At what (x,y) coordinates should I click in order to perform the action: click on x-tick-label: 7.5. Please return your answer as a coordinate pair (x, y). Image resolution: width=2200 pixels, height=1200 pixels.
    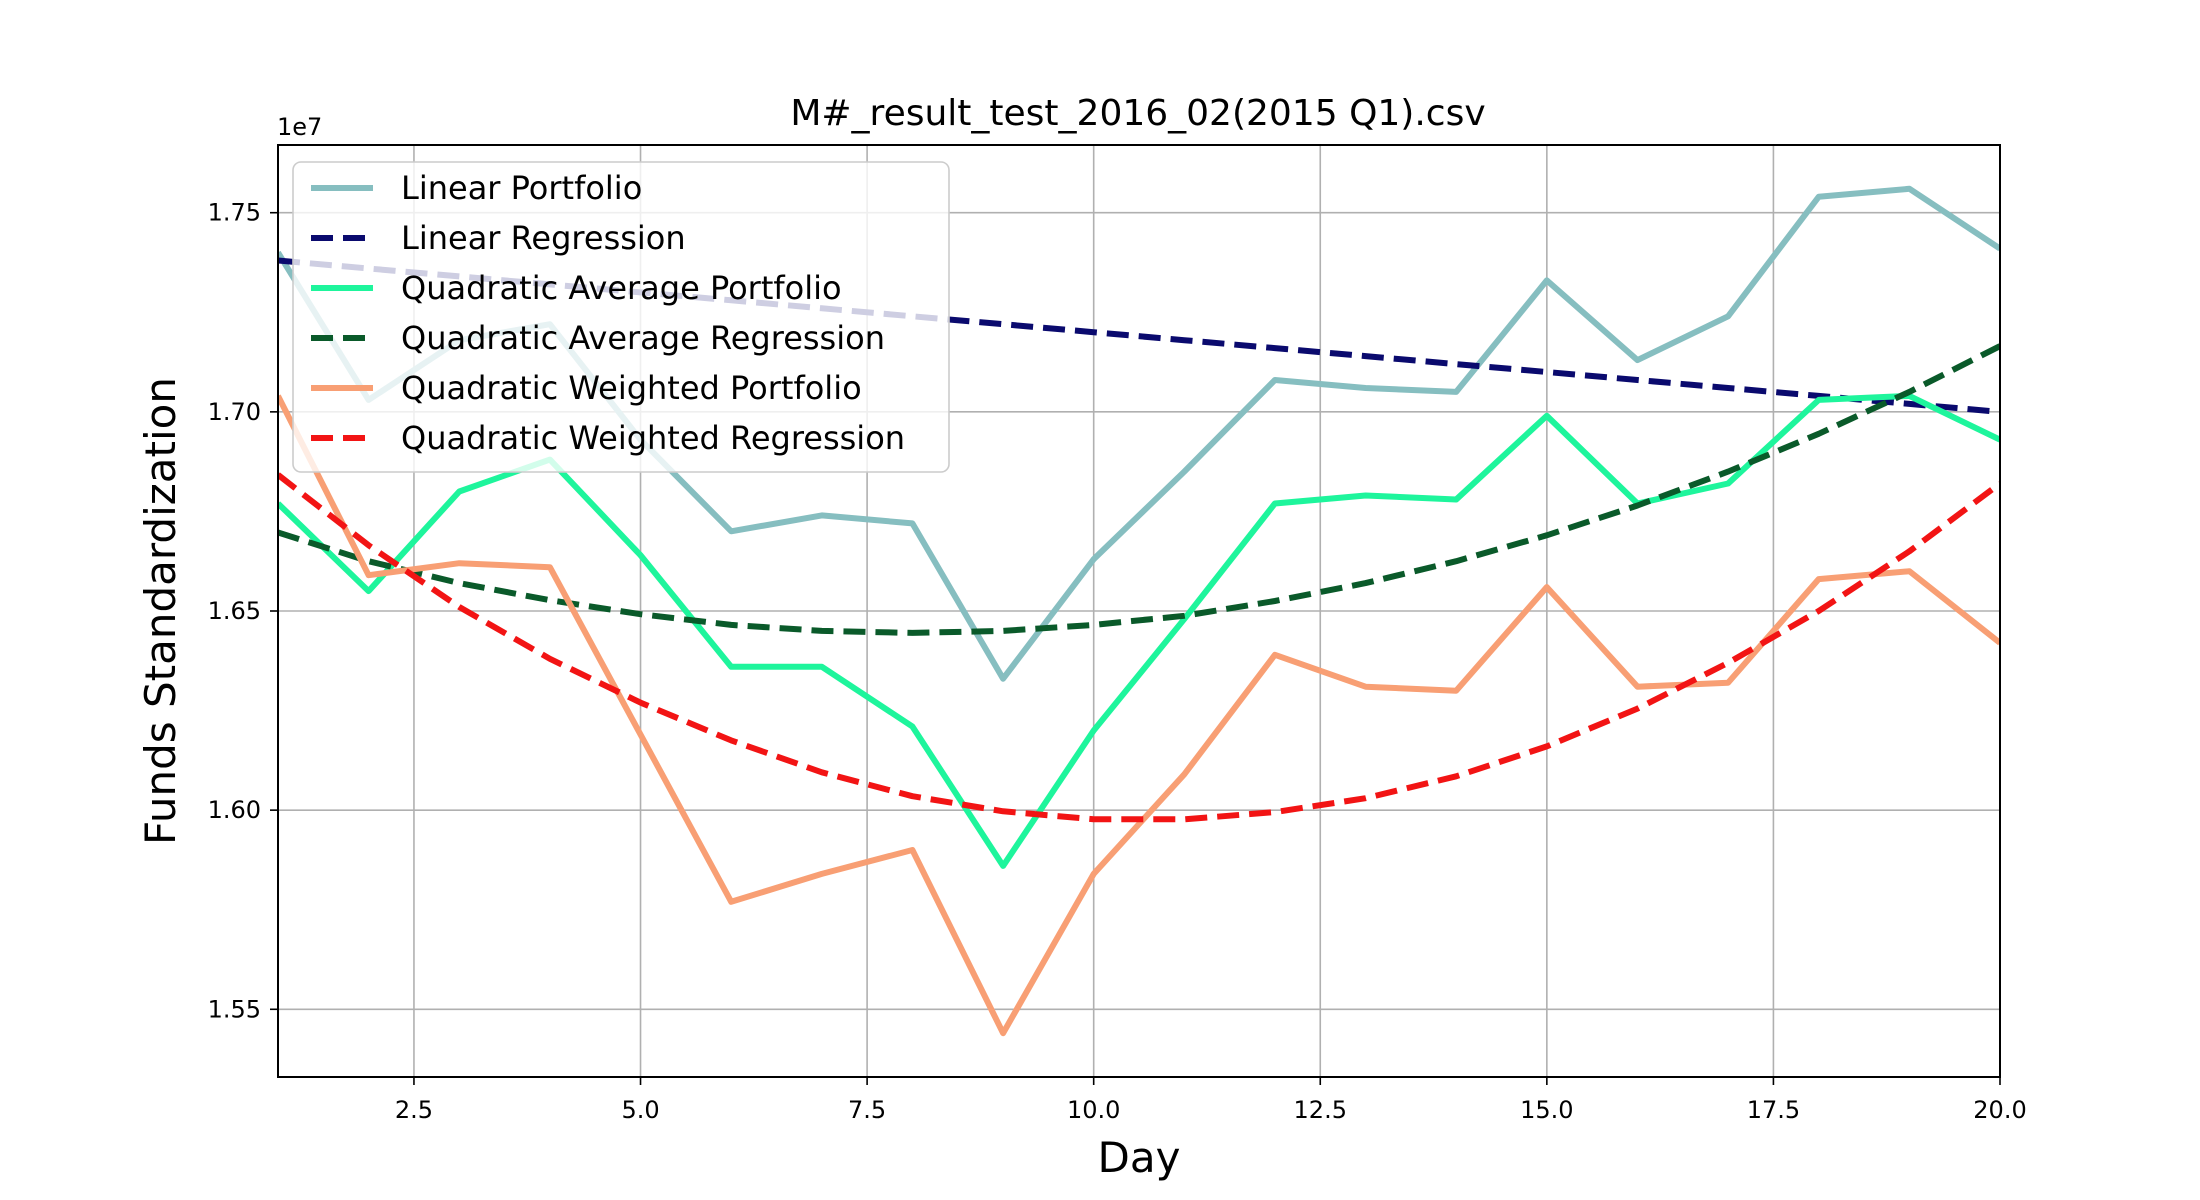
    Looking at the image, I should click on (867, 1110).